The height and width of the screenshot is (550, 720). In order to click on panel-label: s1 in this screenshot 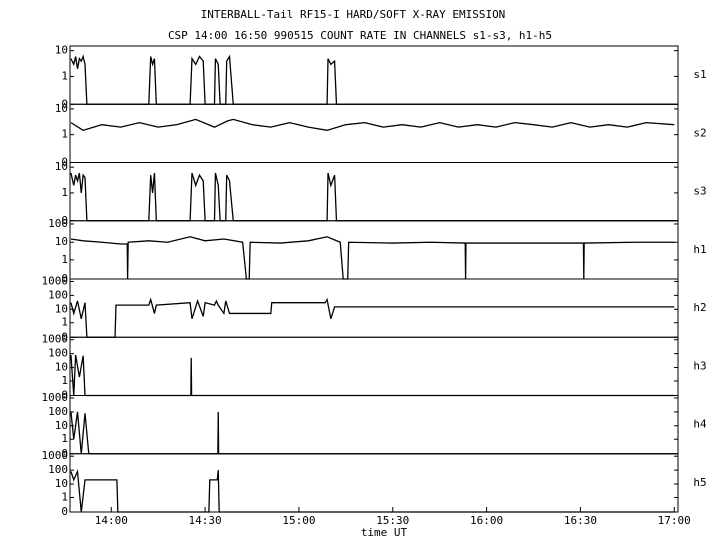, I will do `click(699, 74)`.